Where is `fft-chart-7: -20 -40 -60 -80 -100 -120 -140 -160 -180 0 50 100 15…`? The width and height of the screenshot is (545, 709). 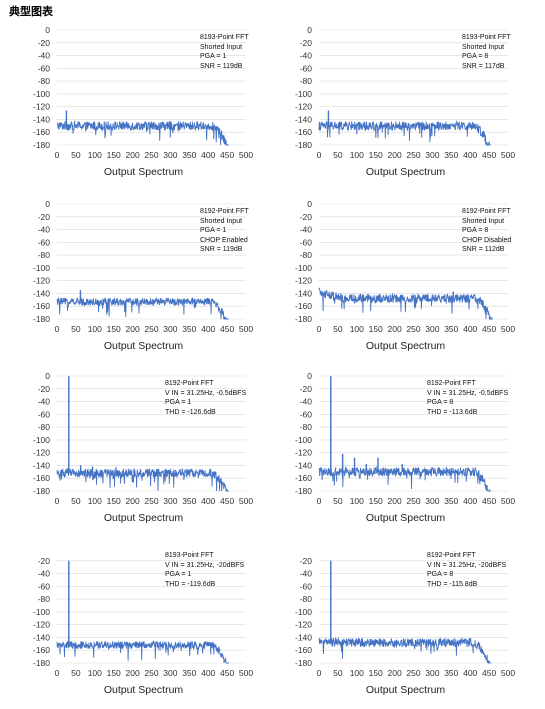 fft-chart-7: -20 -40 -60 -80 -100 -120 -140 -160 -180 0 50 100 15… is located at coordinates (129, 623).